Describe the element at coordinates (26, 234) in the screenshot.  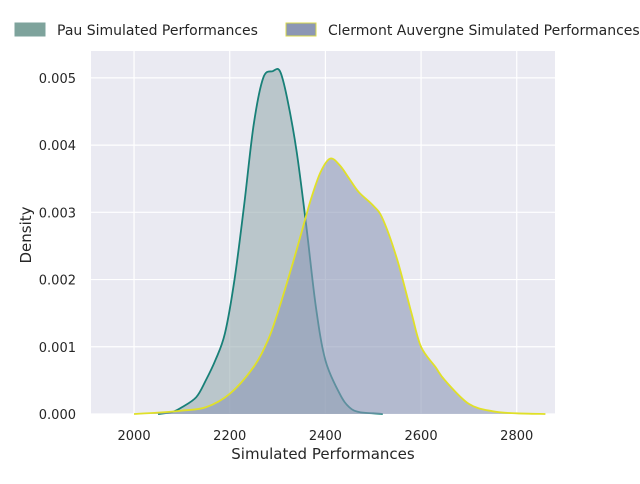
I see `y-axis-label: Density` at that location.